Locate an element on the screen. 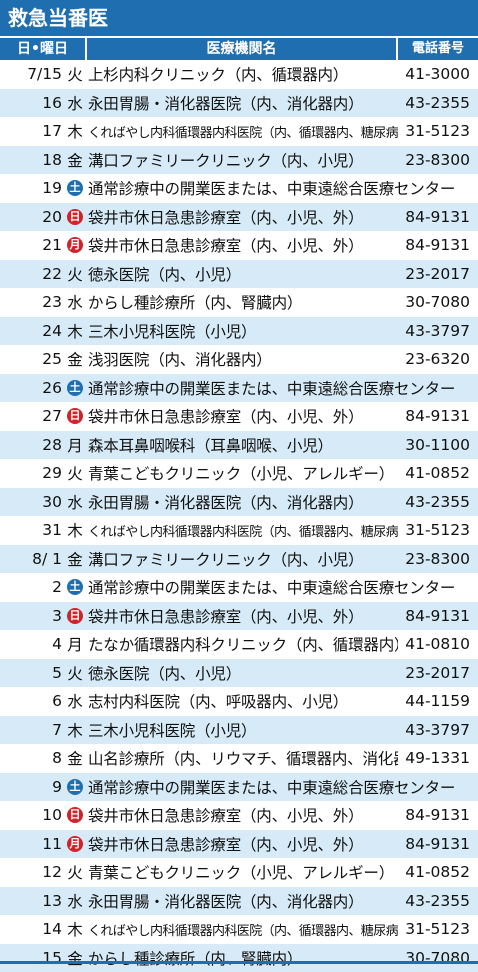  row-date: 29 is located at coordinates (32, 473).